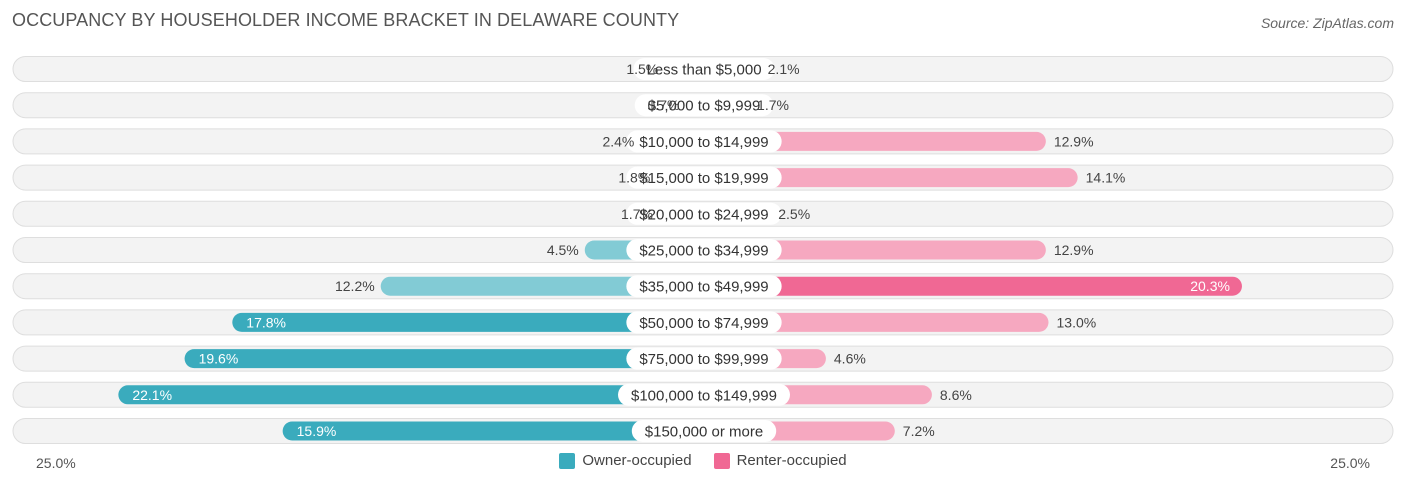 The width and height of the screenshot is (1406, 486). I want to click on legend-item-renter: Renter-occupied, so click(780, 460).